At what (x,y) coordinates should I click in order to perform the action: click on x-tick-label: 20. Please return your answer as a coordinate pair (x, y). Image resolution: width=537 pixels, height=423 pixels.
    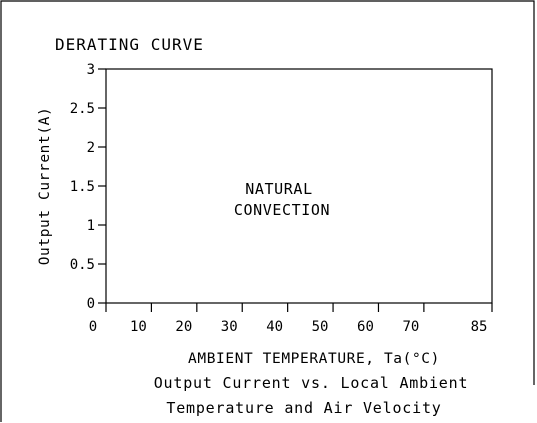
    Looking at the image, I should click on (183, 327).